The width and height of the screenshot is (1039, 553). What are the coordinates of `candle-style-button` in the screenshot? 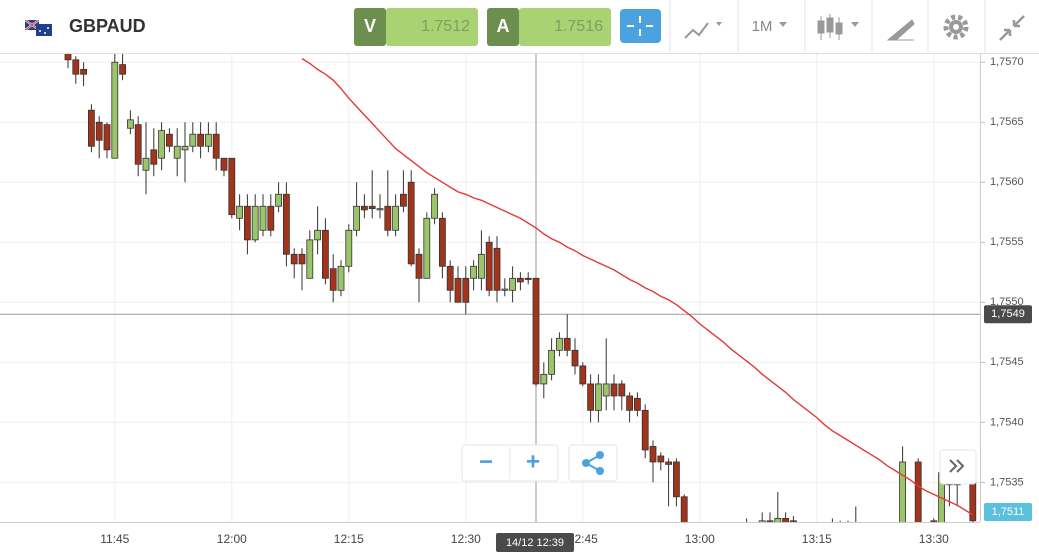 It's located at (838, 27).